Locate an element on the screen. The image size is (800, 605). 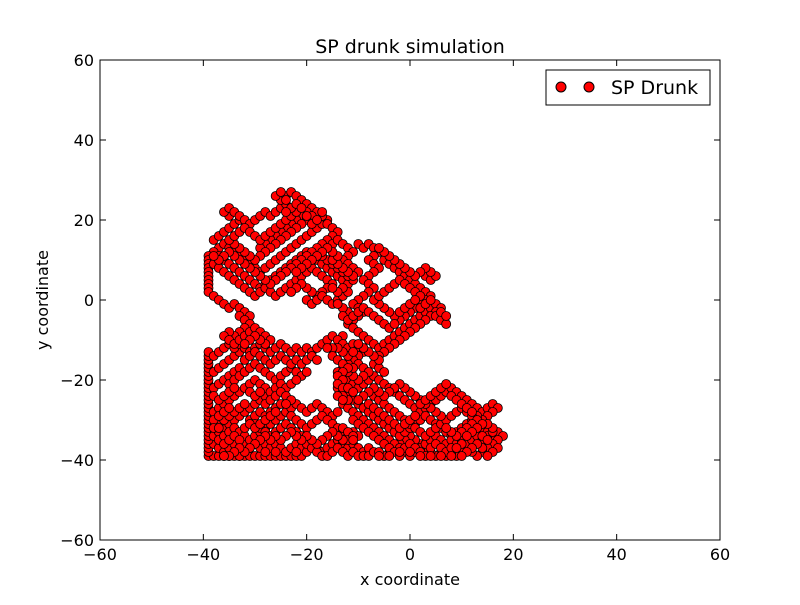
legend: SP Drunk is located at coordinates (628, 87).